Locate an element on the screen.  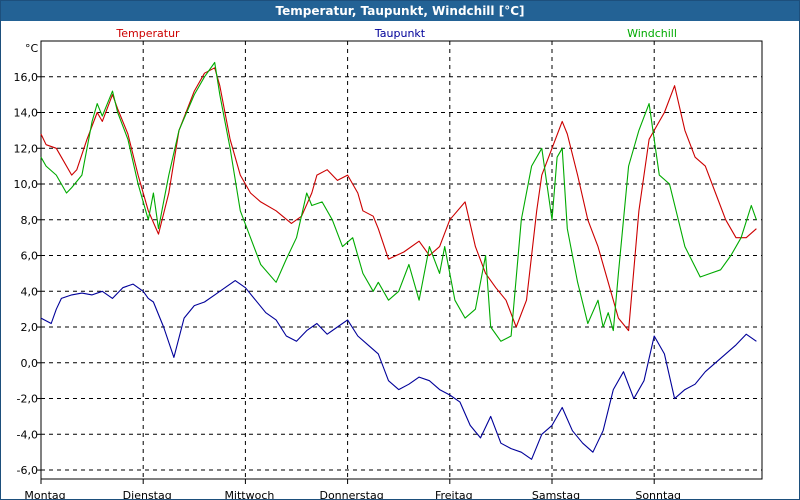
y-tick-label: 14,0 is located at coordinates (26, 113).